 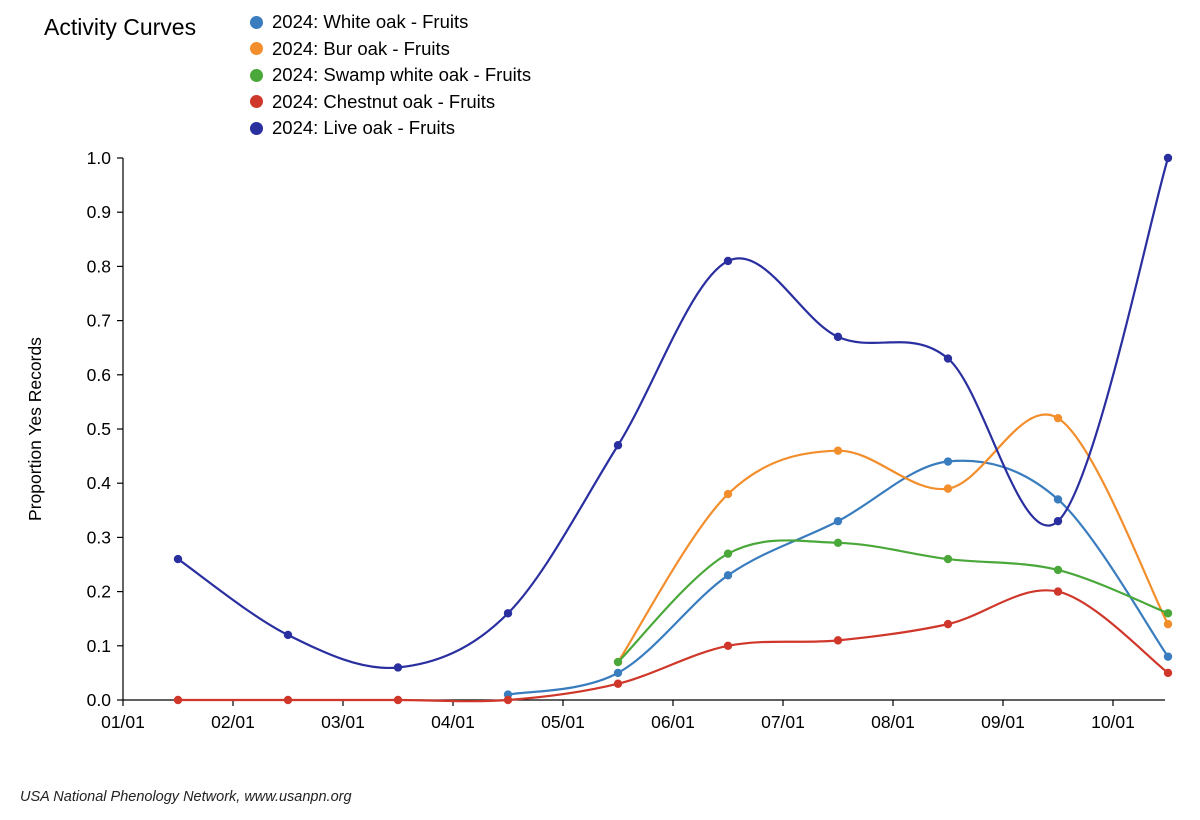 I want to click on legend-item: 2024: Chestnut oak - Fruits, so click(x=390, y=102).